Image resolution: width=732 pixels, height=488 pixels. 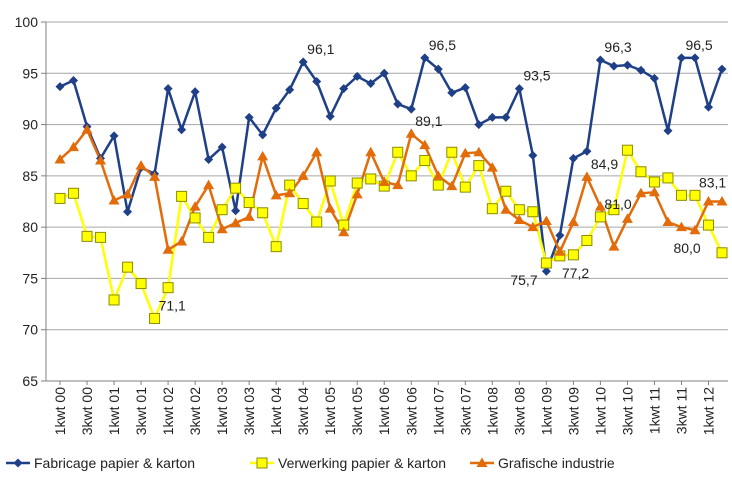 I want to click on x-tick-label: 3kwt 08, so click(x=519, y=411).